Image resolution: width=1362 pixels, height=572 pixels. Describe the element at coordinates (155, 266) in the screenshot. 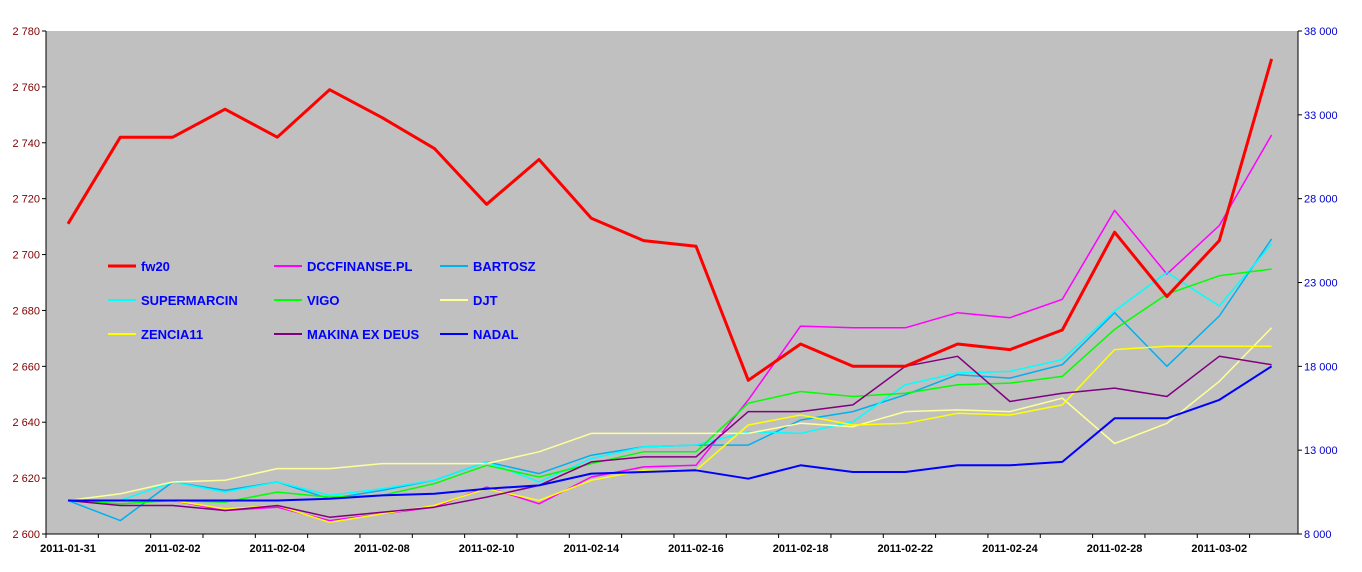

I see `legend-label: fw20` at that location.